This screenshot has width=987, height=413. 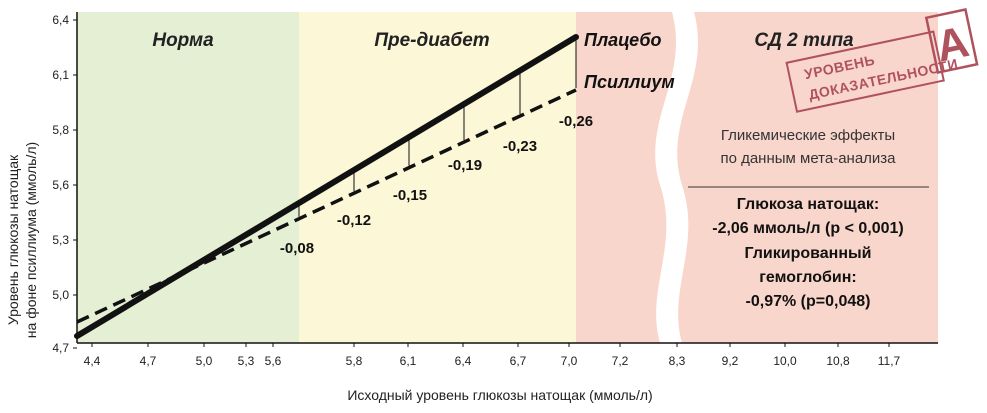 I want to click on axis-break, so click(x=676, y=177).